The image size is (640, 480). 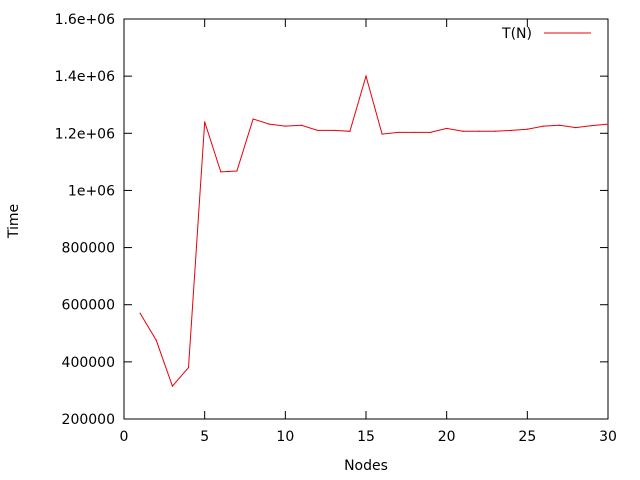 What do you see at coordinates (85, 134) in the screenshot?
I see `y-tick-label: 1.2e+06` at bounding box center [85, 134].